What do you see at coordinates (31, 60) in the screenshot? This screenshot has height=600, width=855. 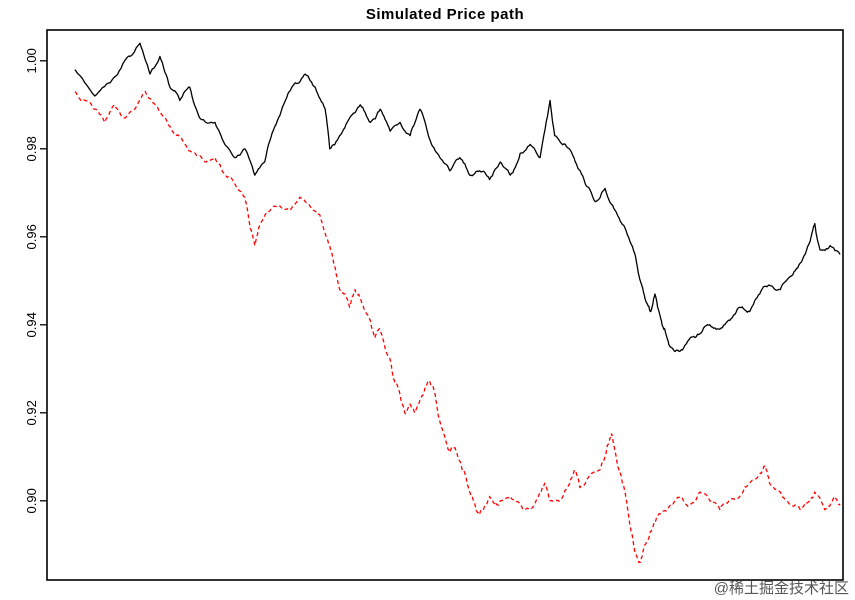 I see `y-tick-label: 1.00` at bounding box center [31, 60].